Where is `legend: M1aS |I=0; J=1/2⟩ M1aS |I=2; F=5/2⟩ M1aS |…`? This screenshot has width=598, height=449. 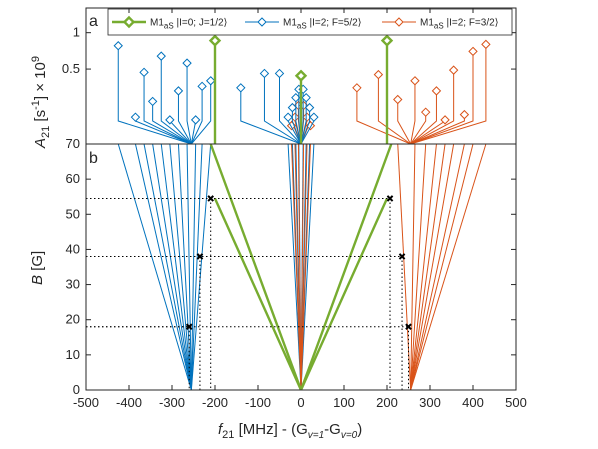
legend: M1aS |I=0; J=1/2⟩ M1aS |I=2; F=5/2⟩ M1aS |… is located at coordinates (310, 22).